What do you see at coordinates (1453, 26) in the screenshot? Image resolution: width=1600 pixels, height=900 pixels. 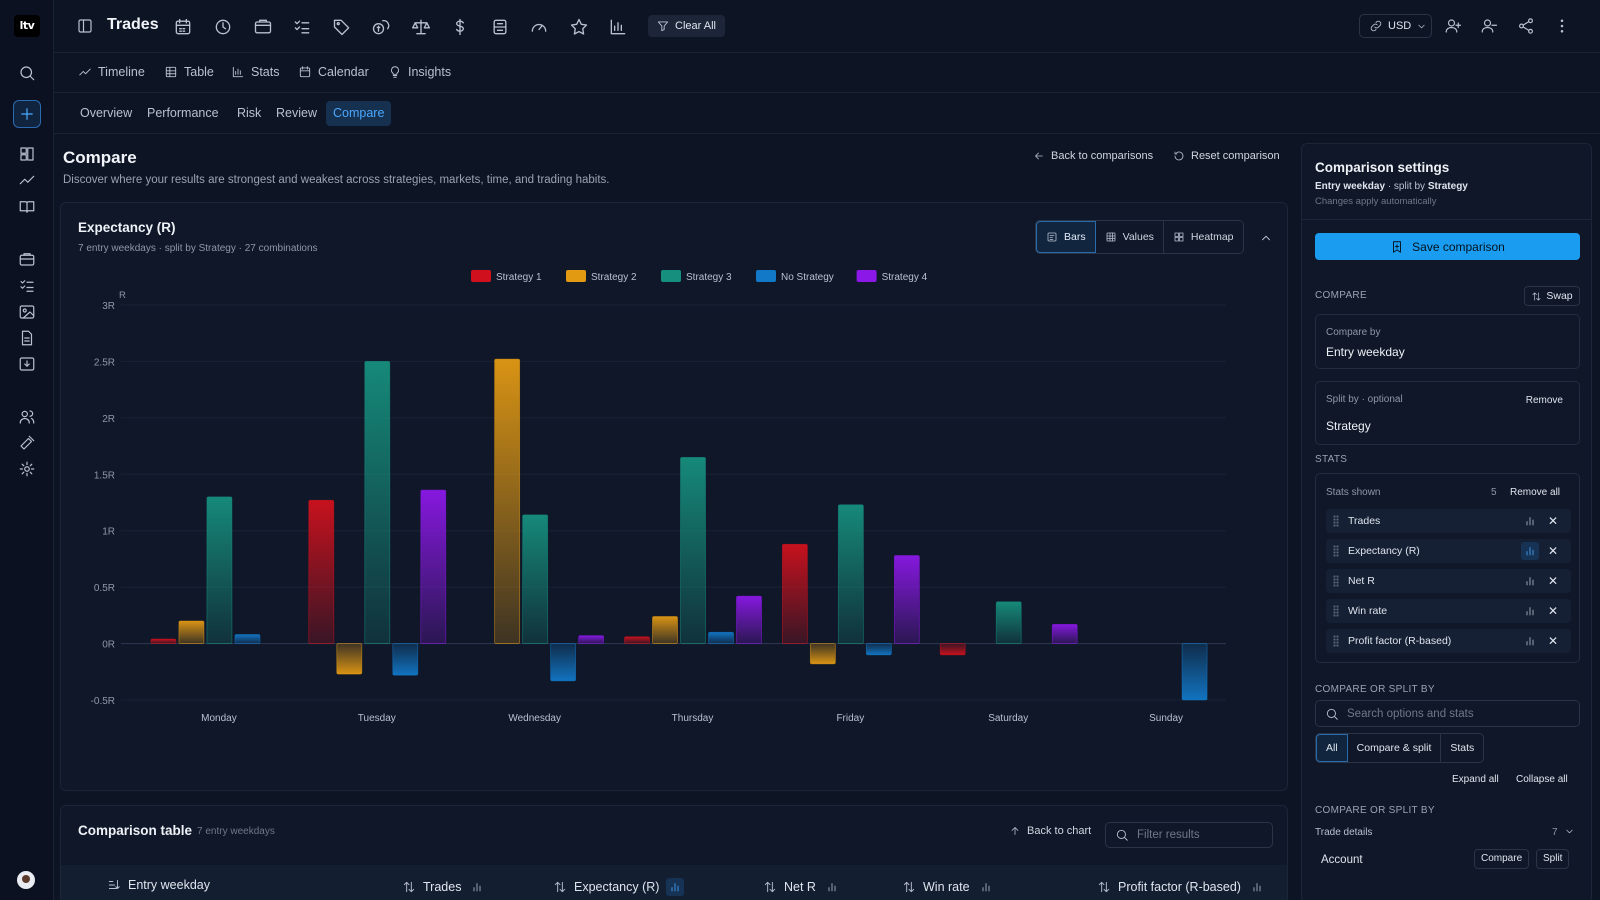 I see `add-user-icon` at bounding box center [1453, 26].